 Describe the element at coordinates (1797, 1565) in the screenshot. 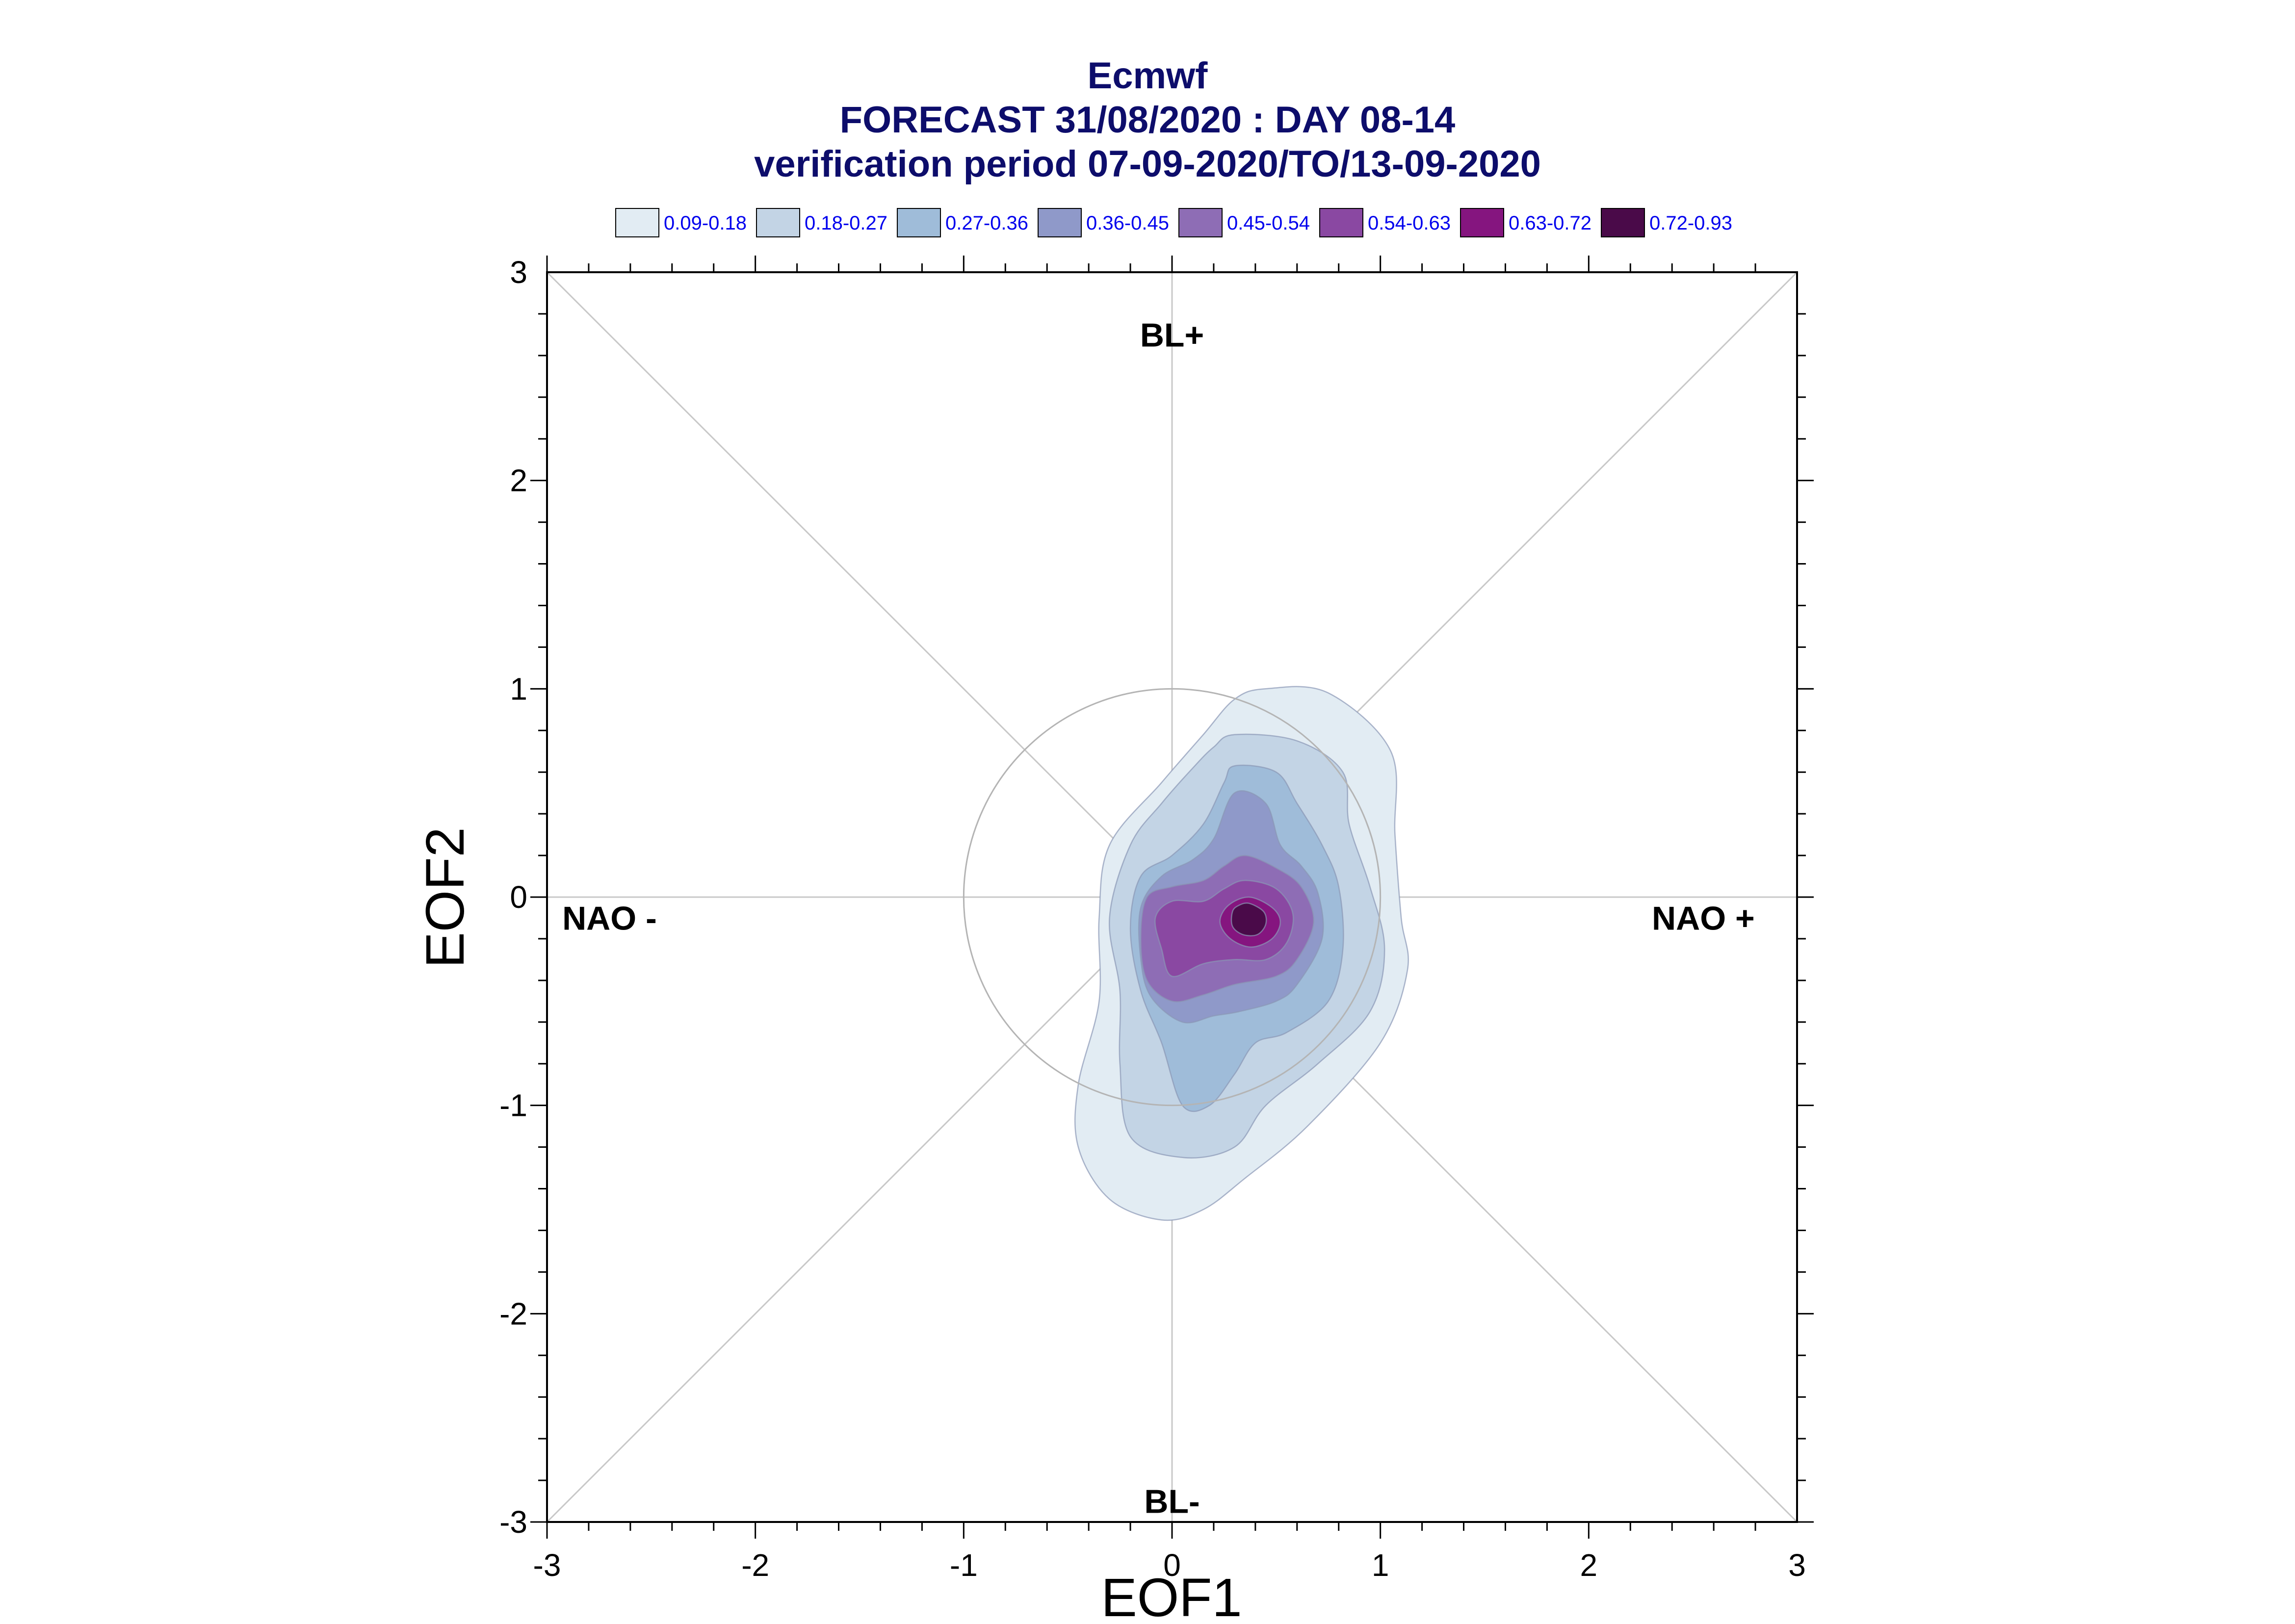

I see `x-tick-label: 3` at that location.